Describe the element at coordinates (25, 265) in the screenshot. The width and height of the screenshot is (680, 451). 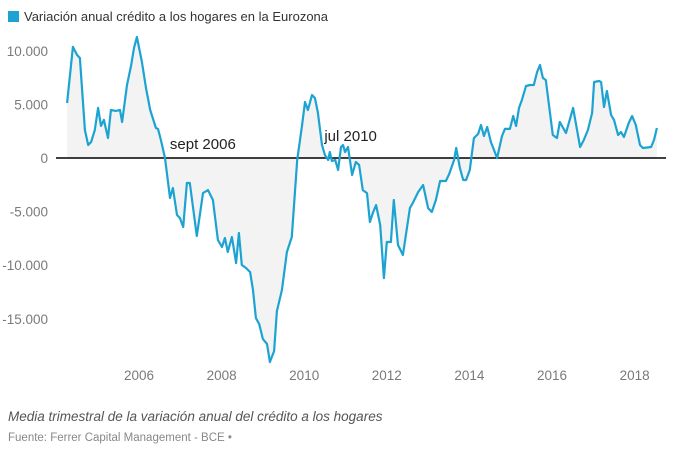
I see `y-tick-label: -10.000` at that location.